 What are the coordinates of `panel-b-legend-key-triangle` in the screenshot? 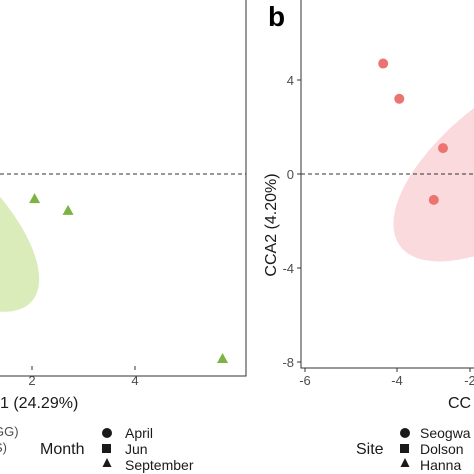 It's located at (405, 462).